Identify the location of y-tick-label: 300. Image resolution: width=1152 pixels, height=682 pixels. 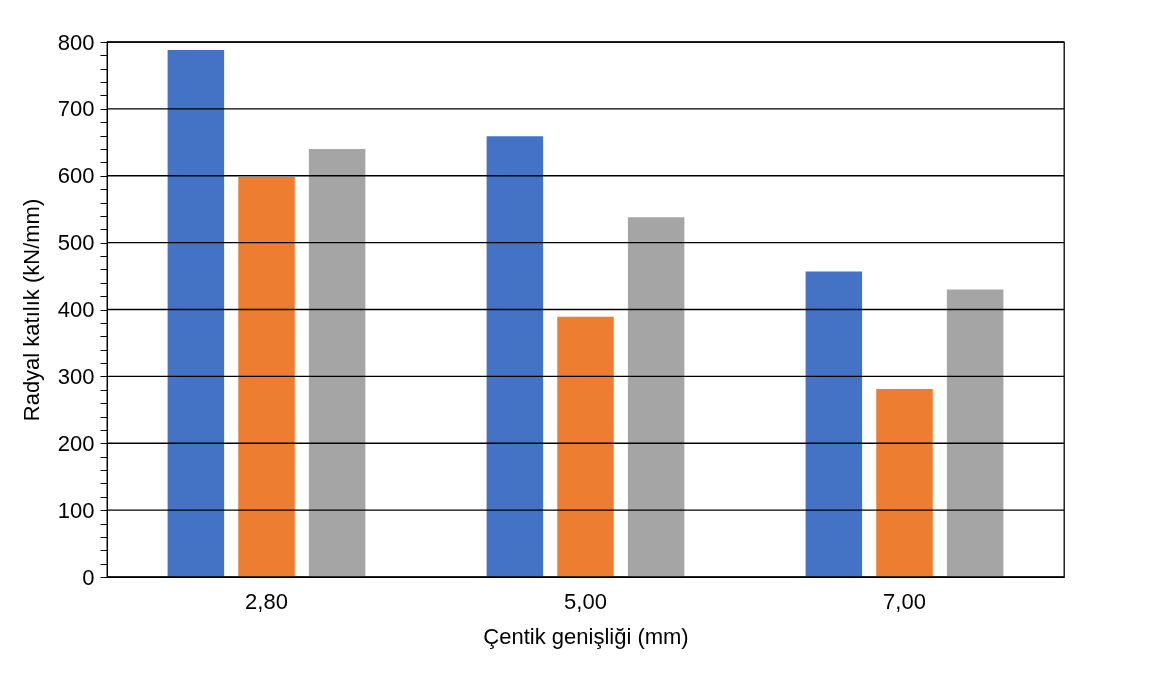
(76, 376).